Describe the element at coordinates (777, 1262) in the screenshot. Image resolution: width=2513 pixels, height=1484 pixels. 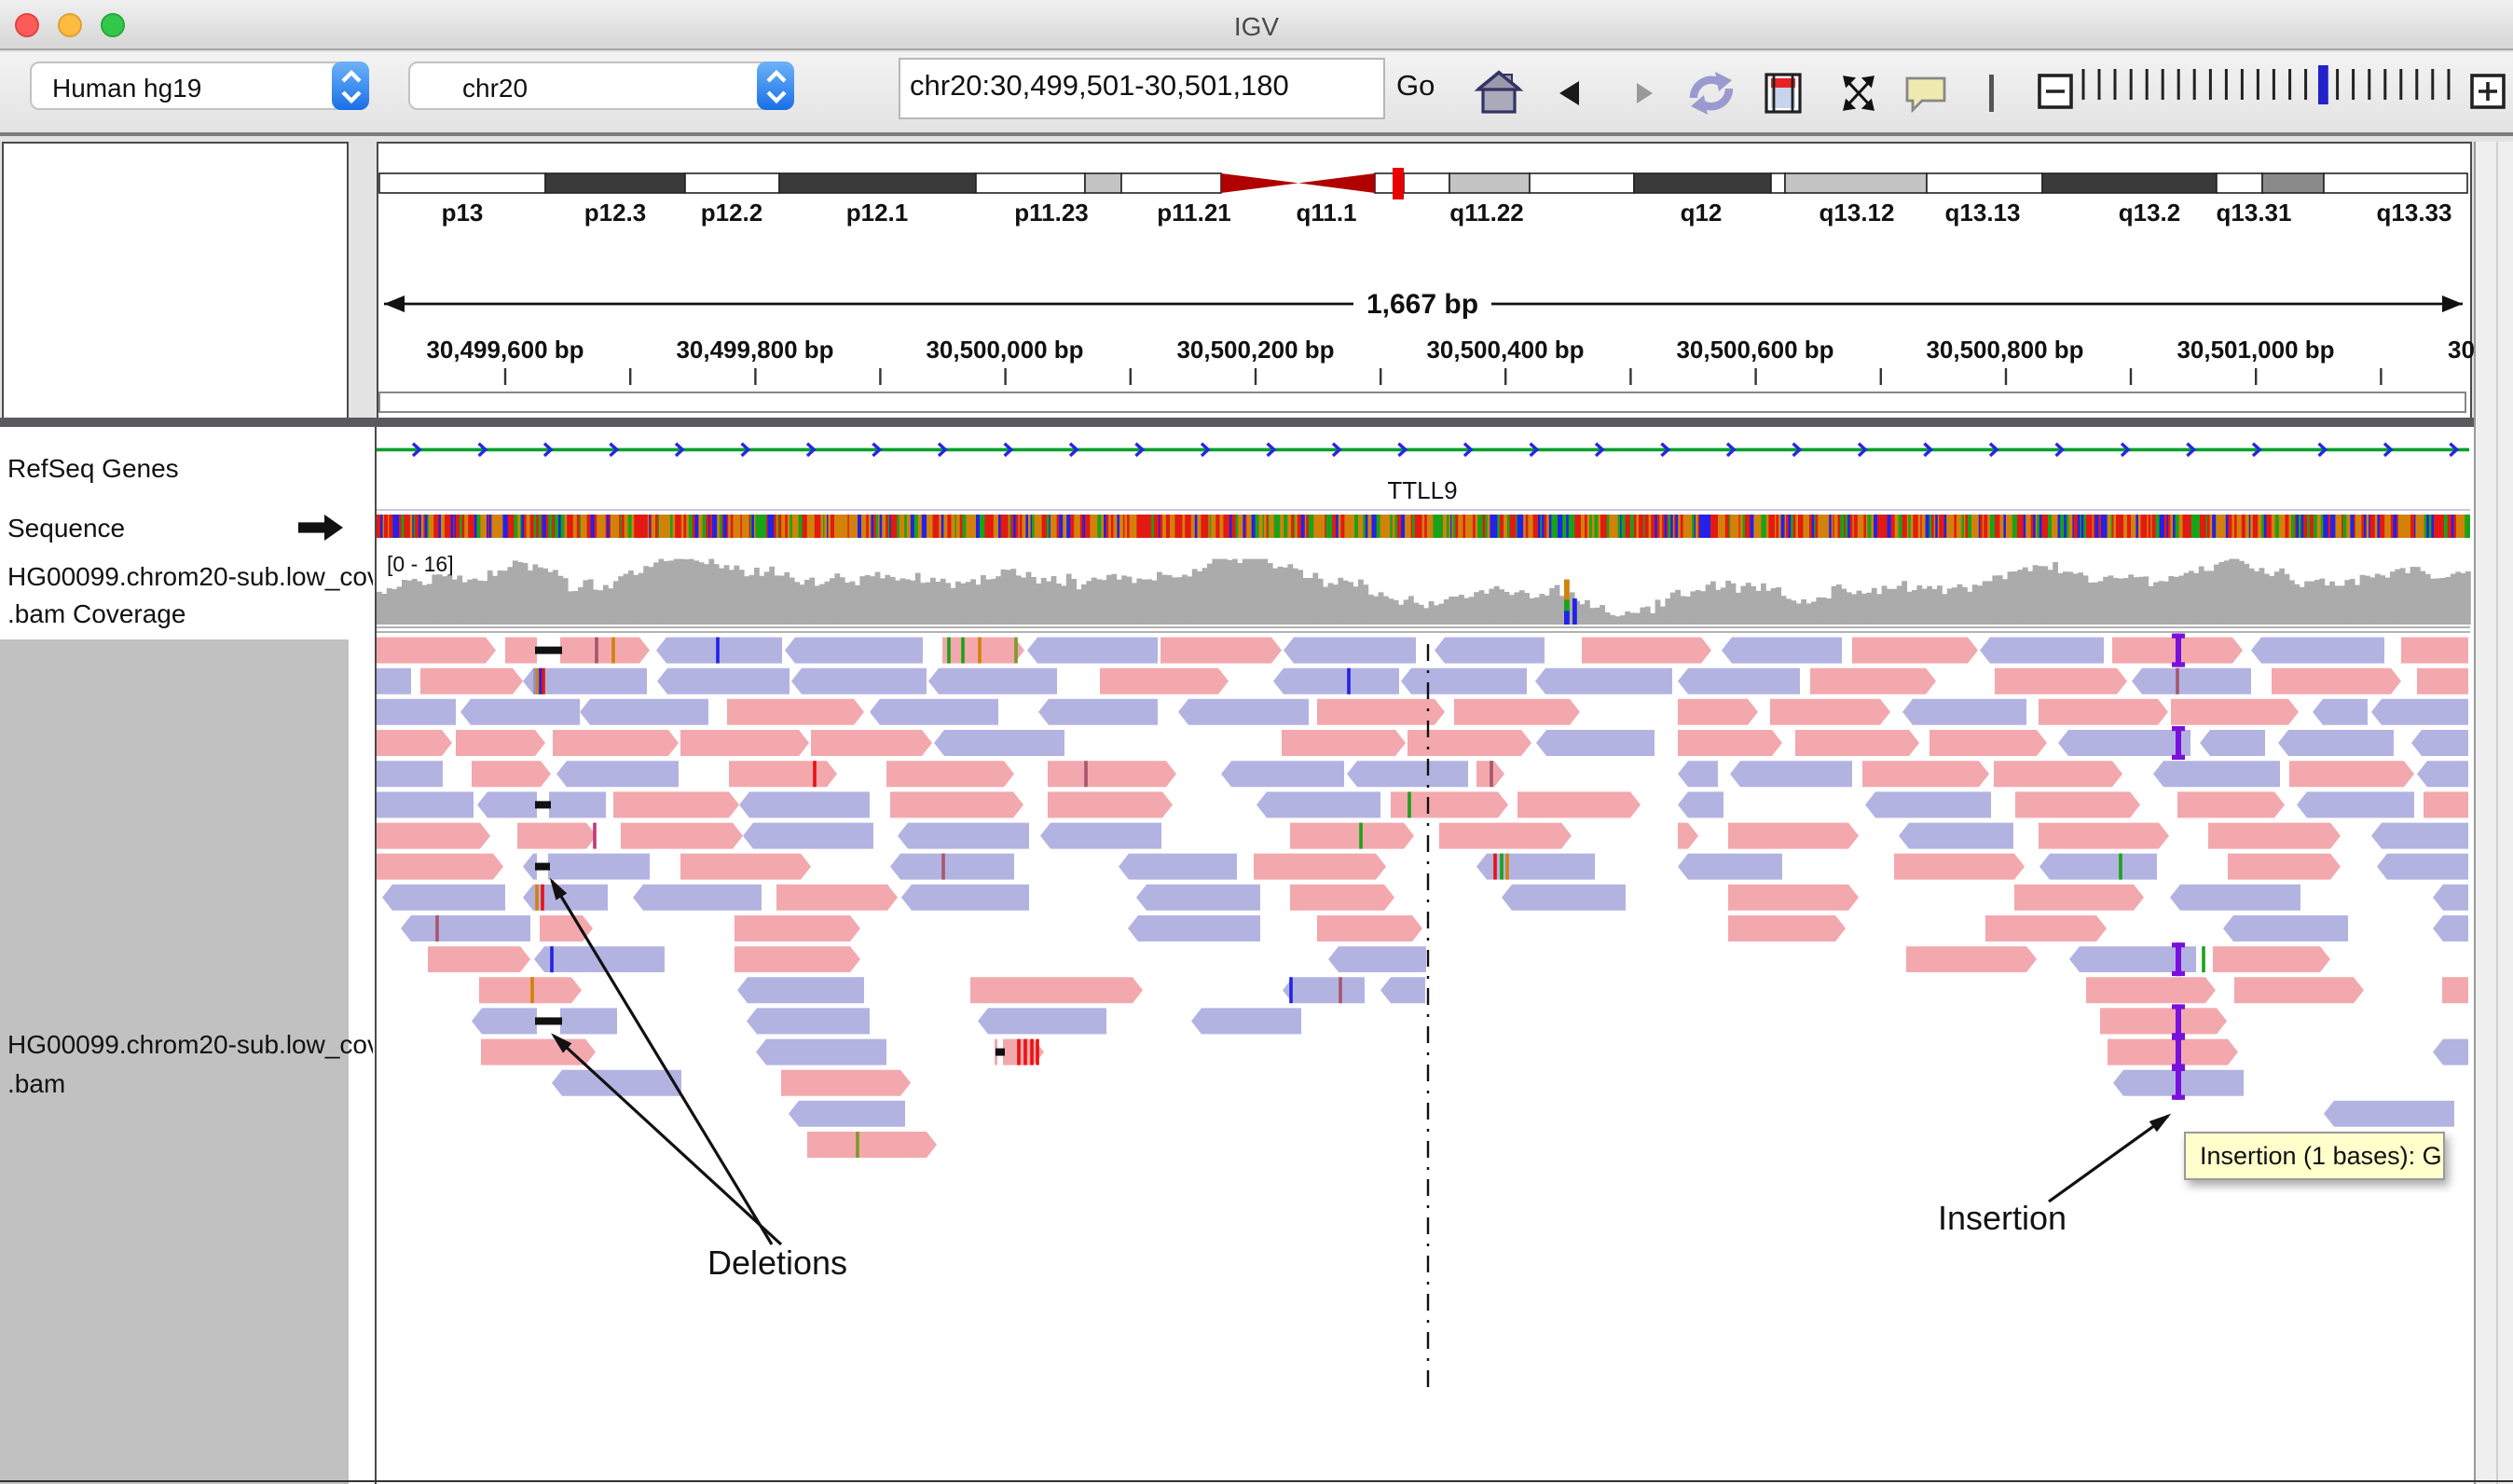
I see `svg-text: Deletions` at that location.